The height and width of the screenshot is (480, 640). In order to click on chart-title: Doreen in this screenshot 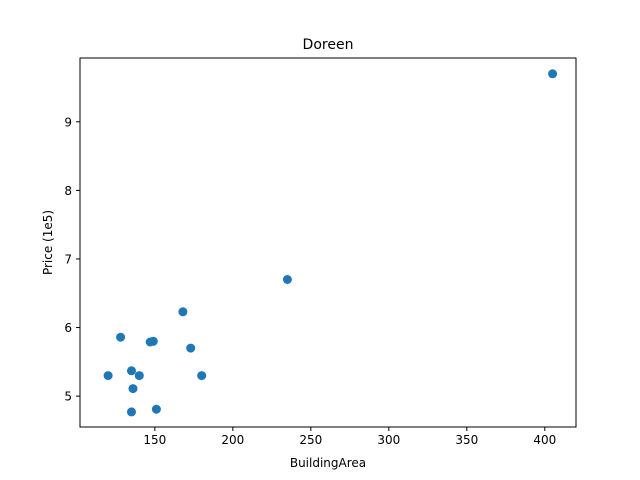, I will do `click(328, 45)`.